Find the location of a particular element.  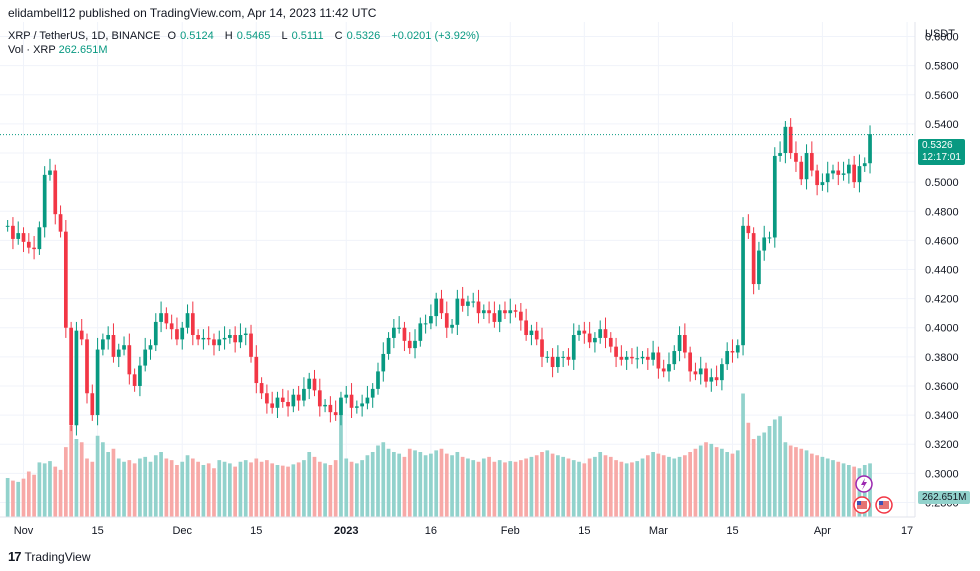

last-price-tag: 0.5326 12:17:01 is located at coordinates (941, 152).